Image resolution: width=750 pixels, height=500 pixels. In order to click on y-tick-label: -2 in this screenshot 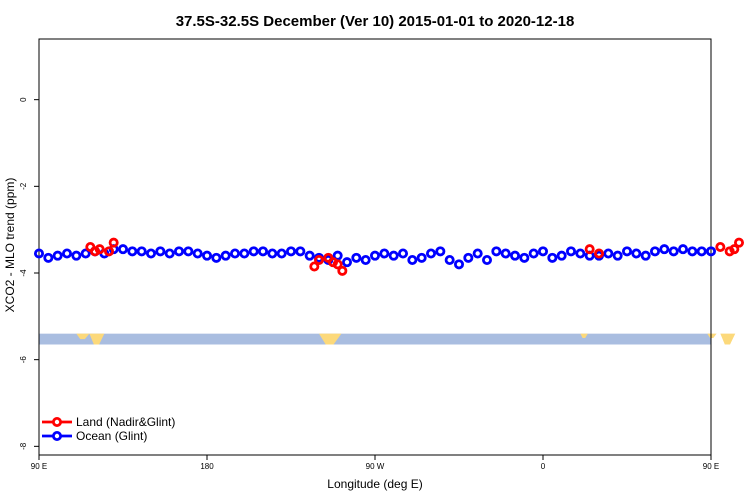, I will do `click(23, 186)`.